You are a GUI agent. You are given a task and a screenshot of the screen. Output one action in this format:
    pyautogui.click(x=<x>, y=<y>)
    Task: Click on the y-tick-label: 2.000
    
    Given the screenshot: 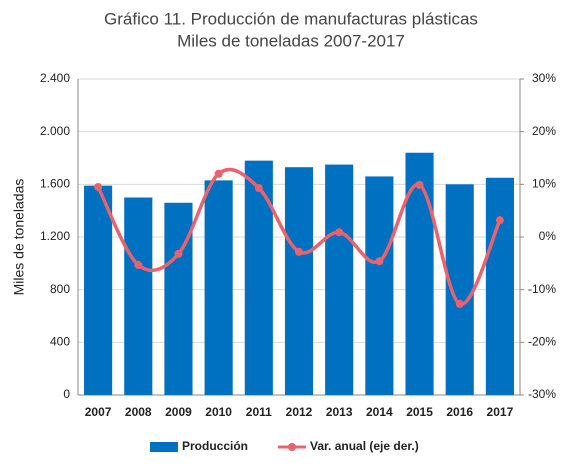 What is the action you would take?
    pyautogui.click(x=55, y=131)
    